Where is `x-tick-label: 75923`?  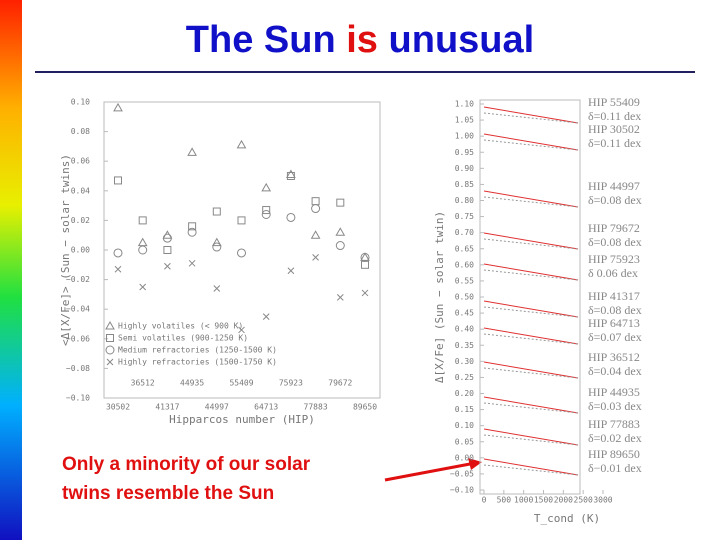
x-tick-label: 75923 is located at coordinates (291, 383).